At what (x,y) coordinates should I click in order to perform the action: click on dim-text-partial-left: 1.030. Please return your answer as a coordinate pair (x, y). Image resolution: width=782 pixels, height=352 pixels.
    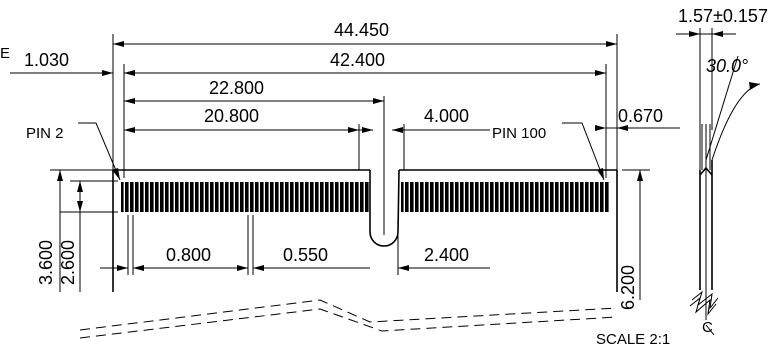
    Looking at the image, I should click on (46, 60).